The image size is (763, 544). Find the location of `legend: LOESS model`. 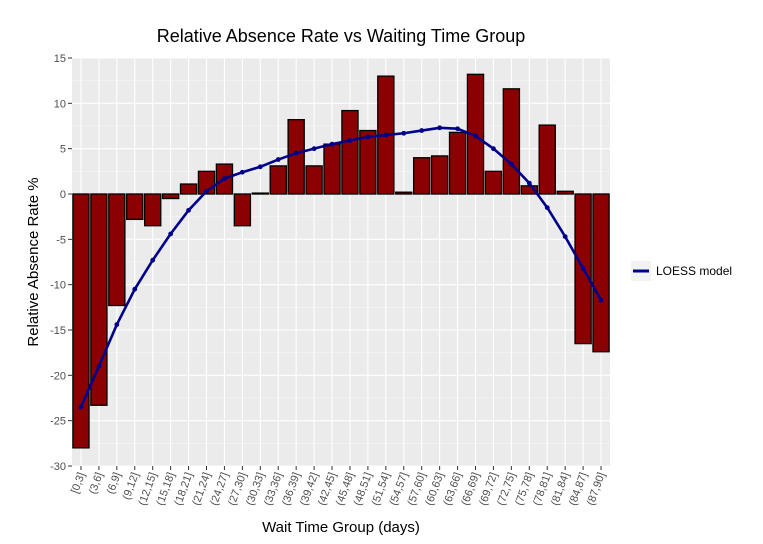

legend: LOESS model is located at coordinates (681, 271).